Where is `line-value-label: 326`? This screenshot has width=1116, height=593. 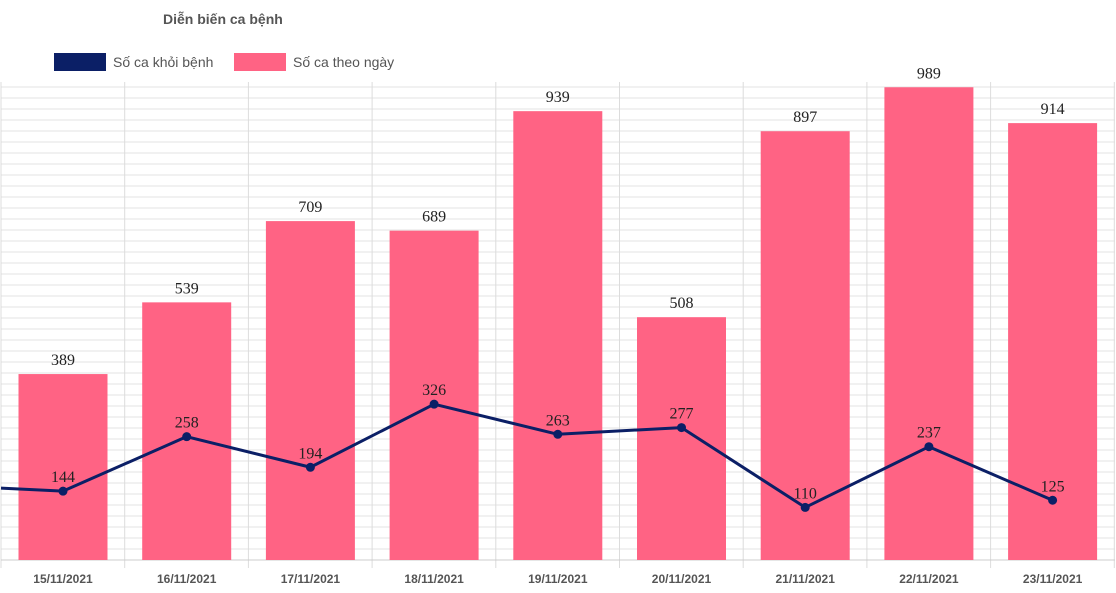
line-value-label: 326 is located at coordinates (434, 390).